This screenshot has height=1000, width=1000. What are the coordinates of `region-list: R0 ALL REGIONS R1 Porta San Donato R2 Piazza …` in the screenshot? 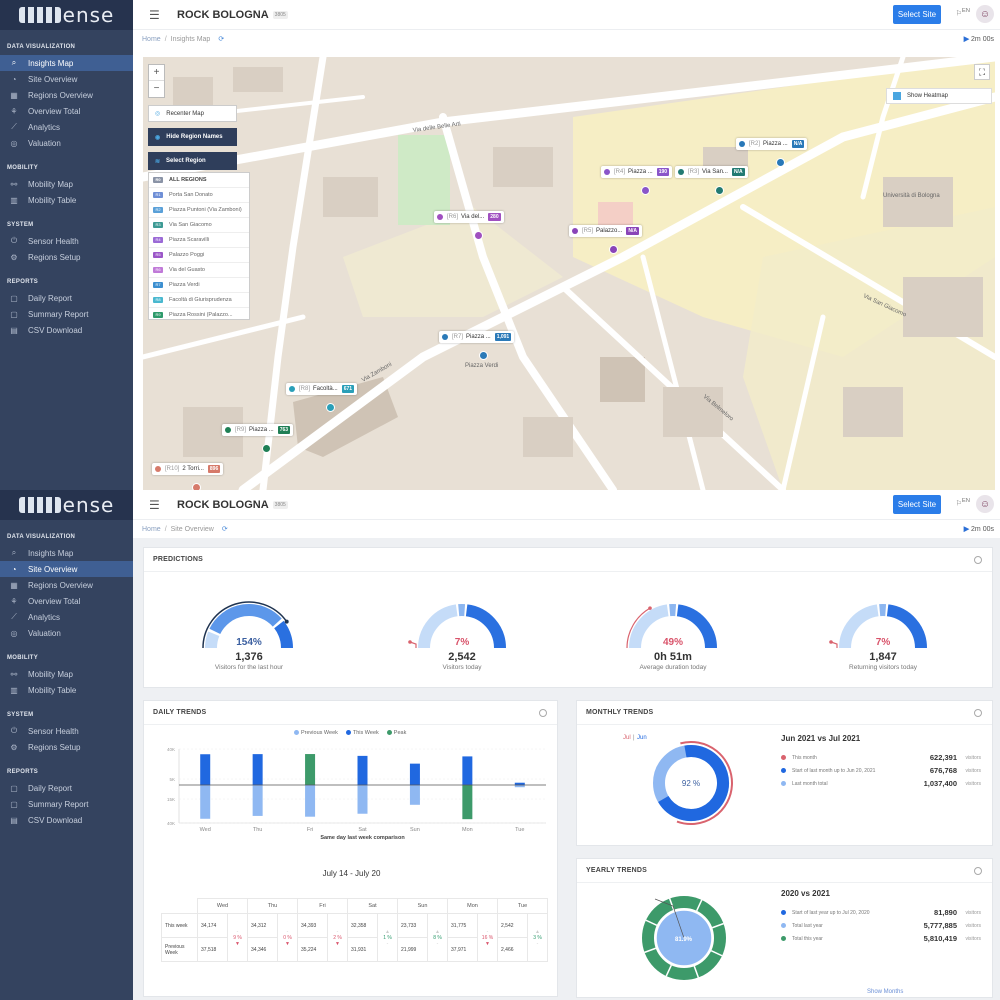 It's located at (199, 246).